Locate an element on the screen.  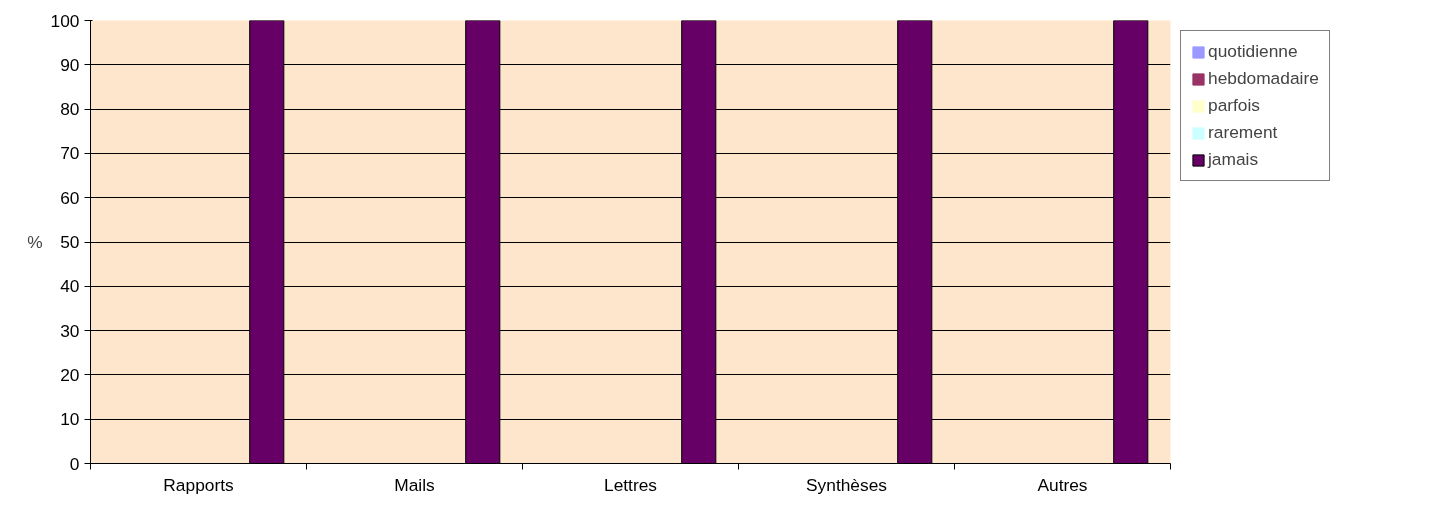
y-tick-label: 90 is located at coordinates (70, 64).